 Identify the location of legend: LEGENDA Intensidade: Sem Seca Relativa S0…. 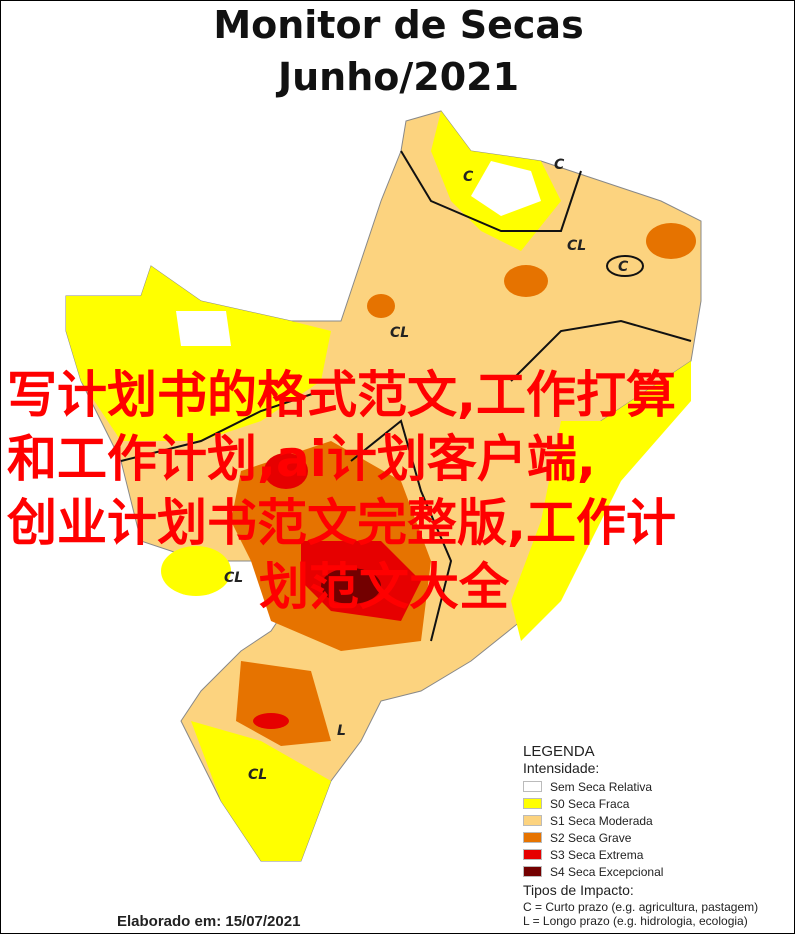
(640, 835).